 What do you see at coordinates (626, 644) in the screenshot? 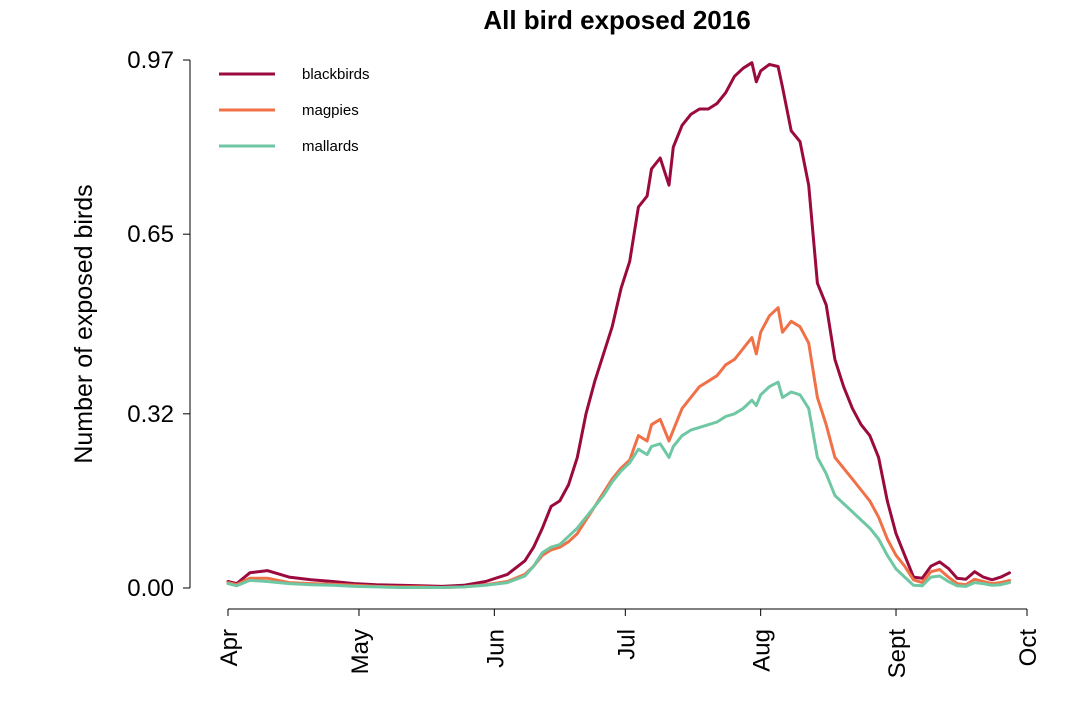
I see `x-tick-label: Jul` at bounding box center [626, 644].